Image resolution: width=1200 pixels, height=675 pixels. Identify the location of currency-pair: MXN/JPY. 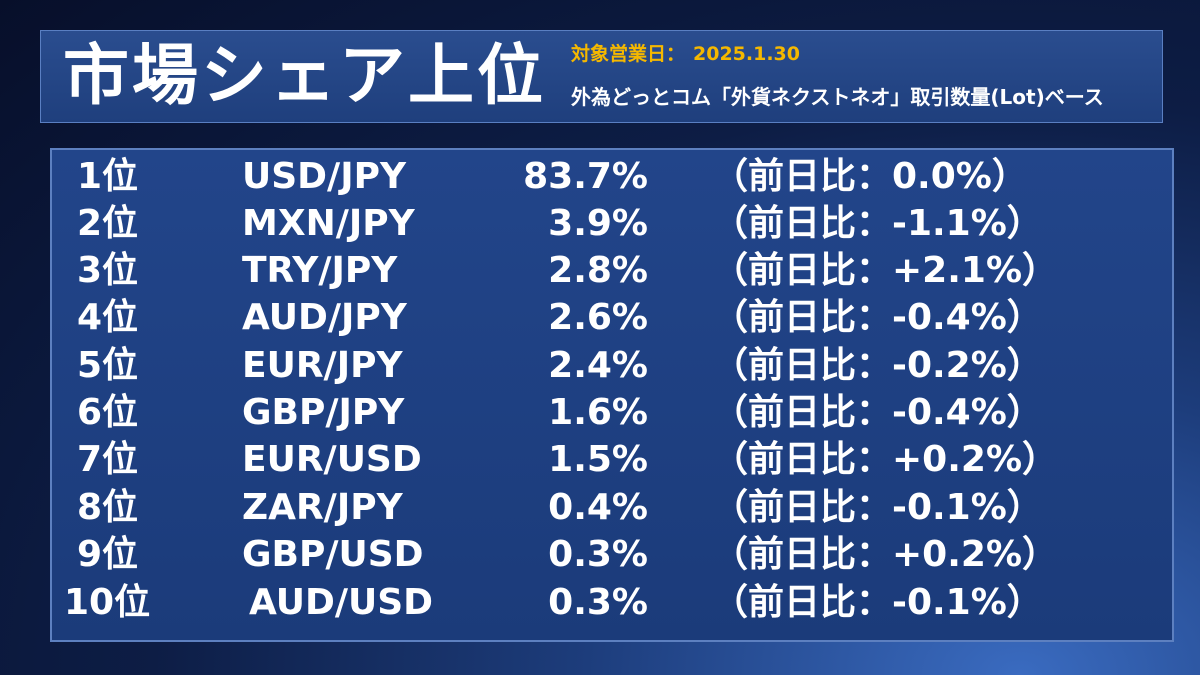
(328, 223).